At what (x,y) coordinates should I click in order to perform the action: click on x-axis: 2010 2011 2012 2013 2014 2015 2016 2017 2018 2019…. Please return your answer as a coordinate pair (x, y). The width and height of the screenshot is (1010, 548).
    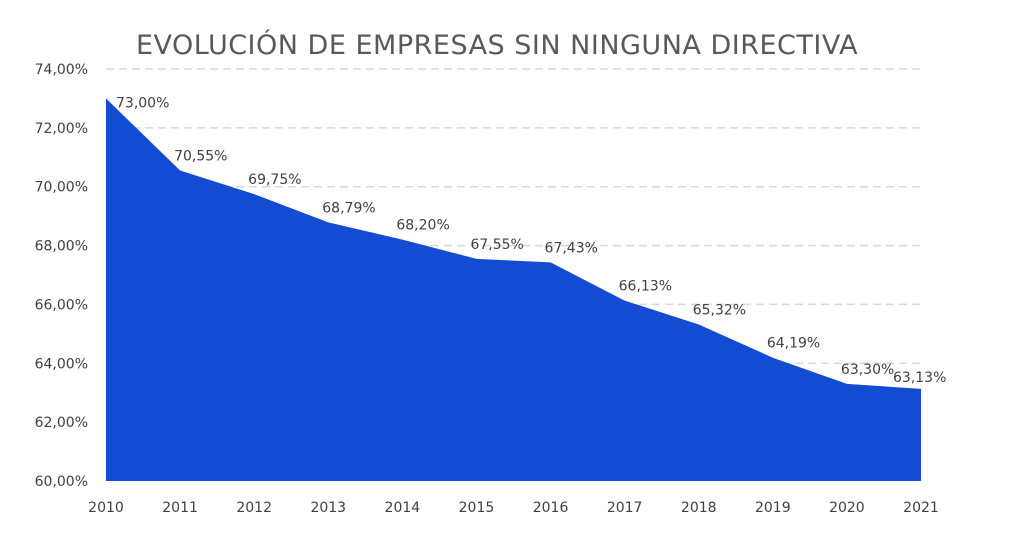
    Looking at the image, I should click on (513, 508).